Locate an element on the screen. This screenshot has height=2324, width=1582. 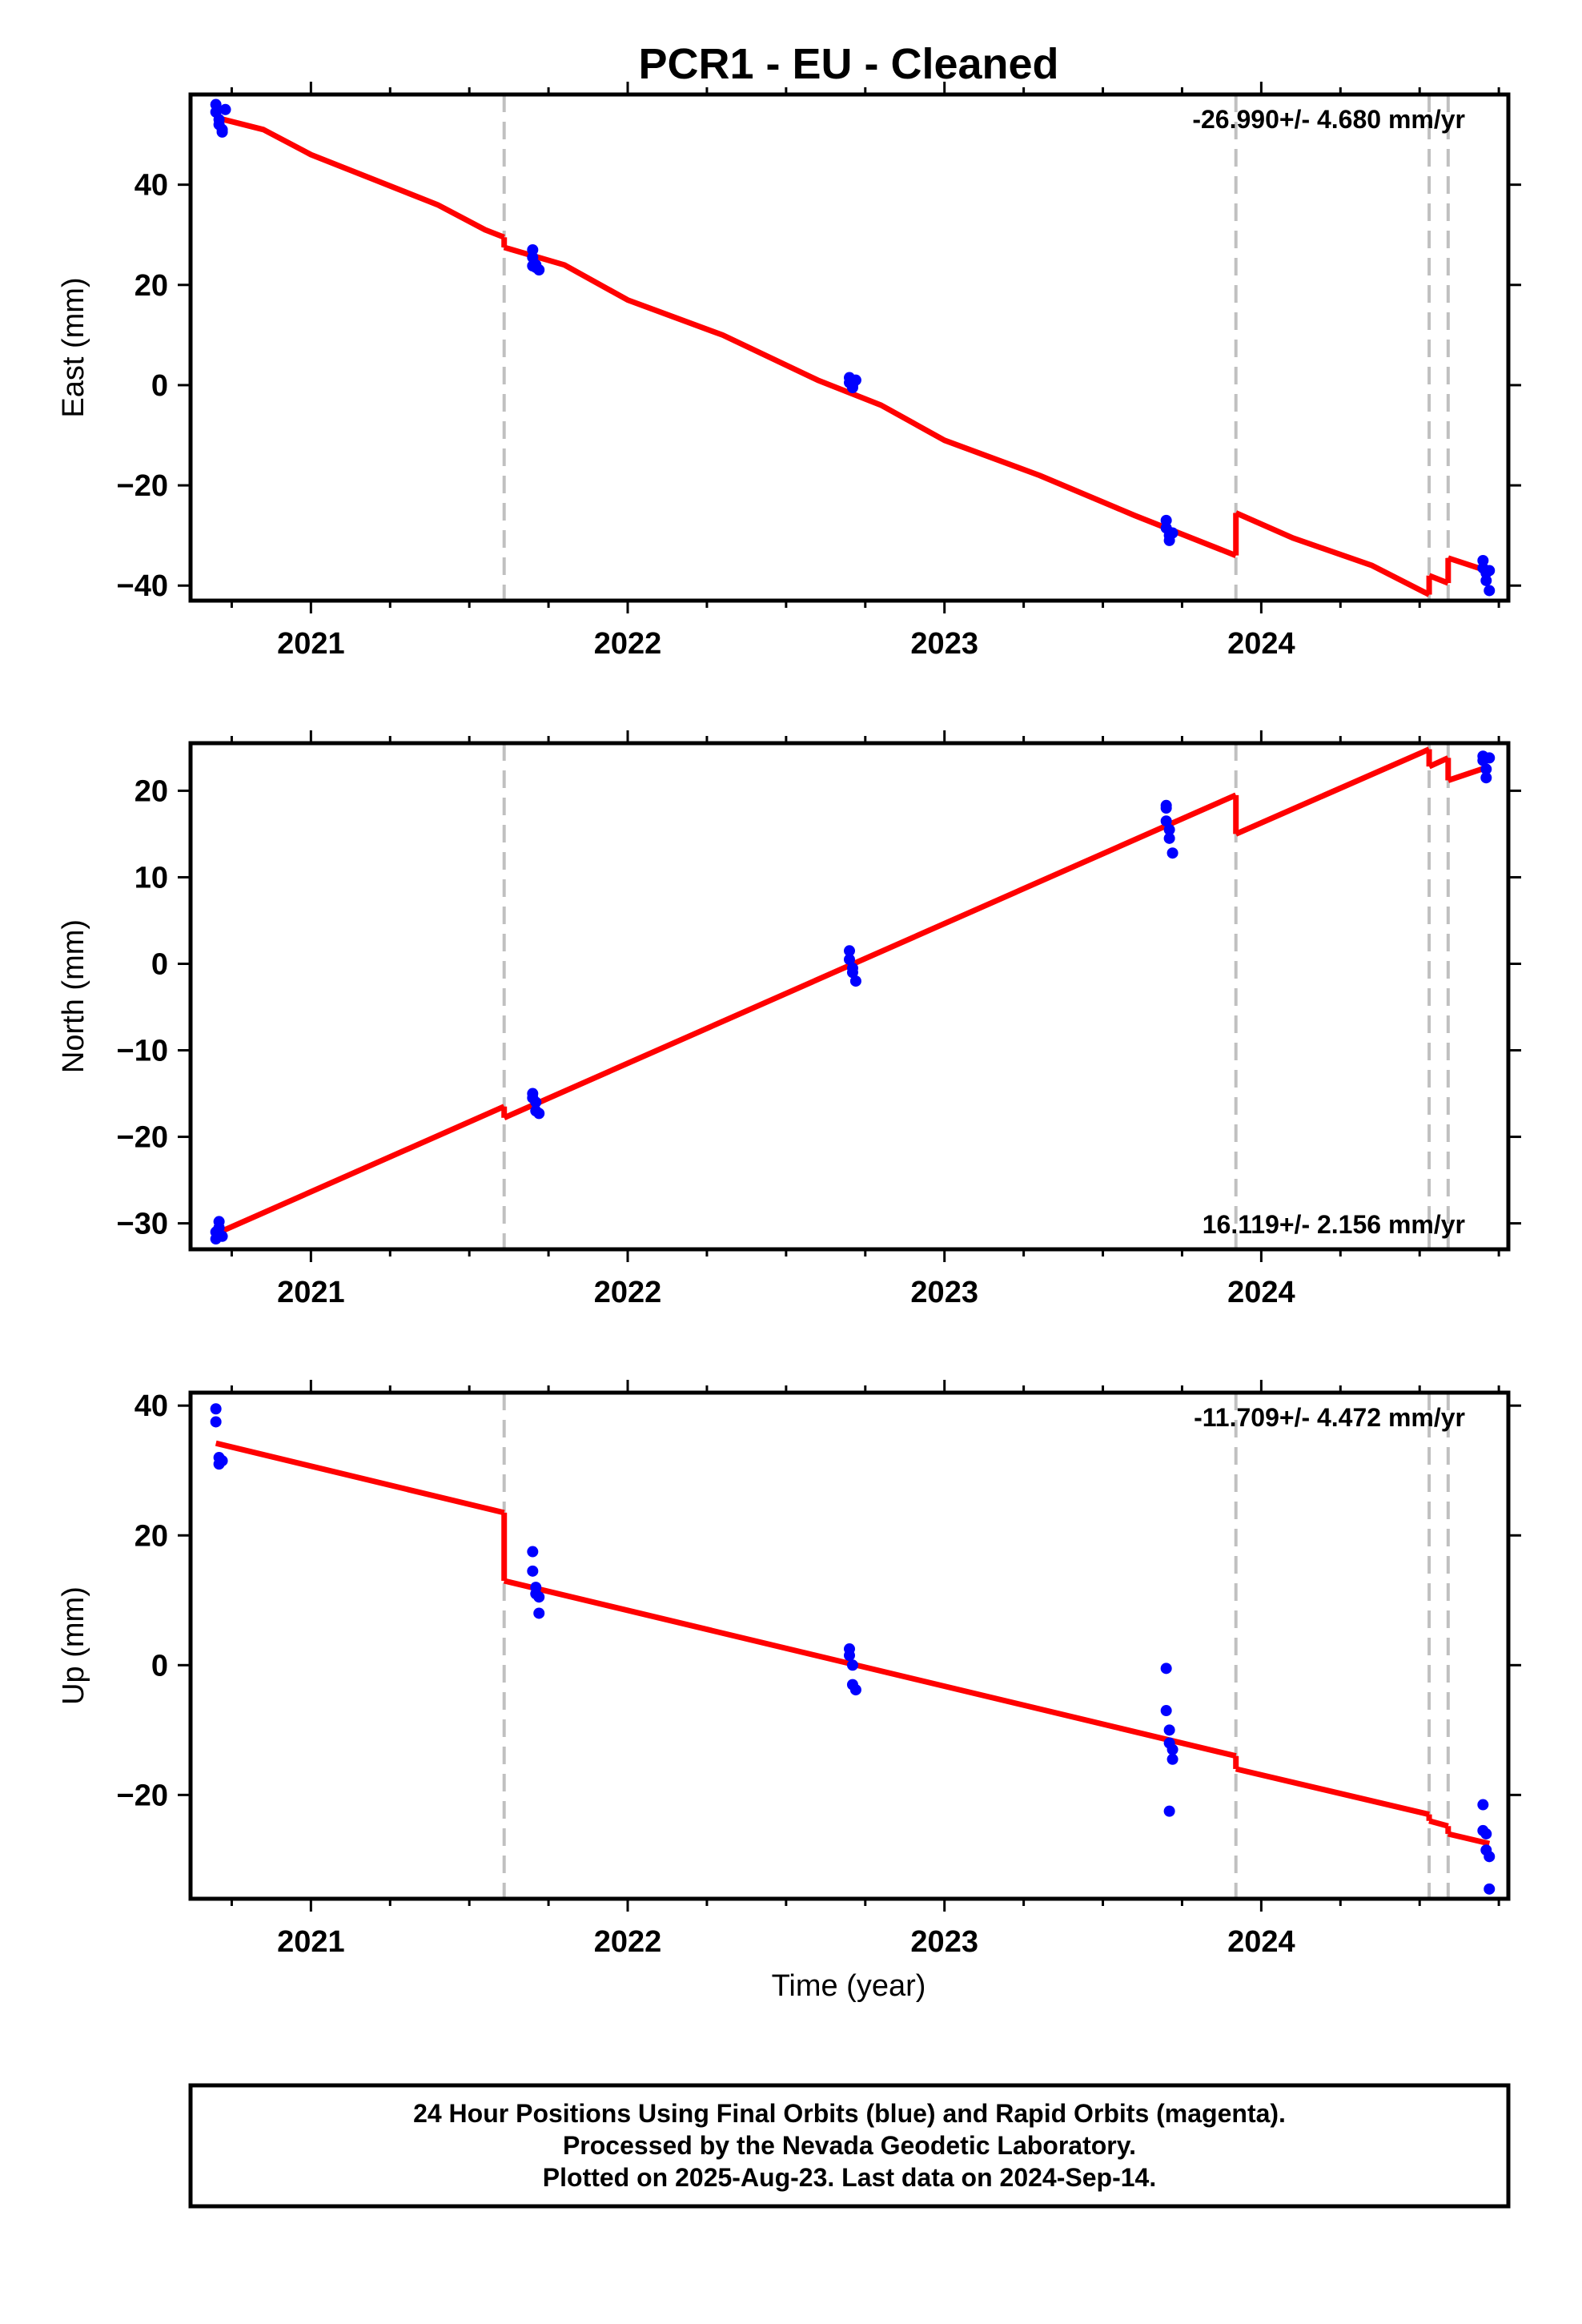
north-rate-label: 16.119+/- 2.156 mm/yr is located at coordinates (1334, 1224).